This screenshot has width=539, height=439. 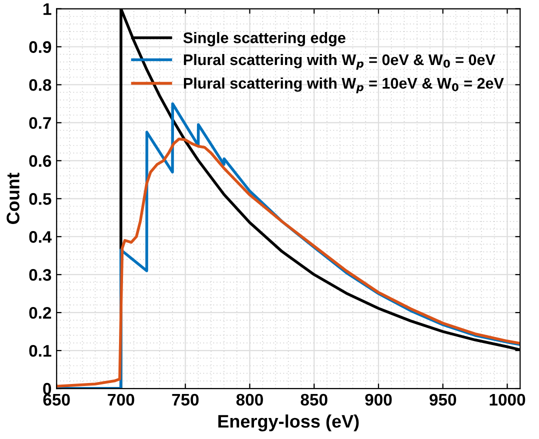 What do you see at coordinates (443, 400) in the screenshot?
I see `x-tick-label: 950` at bounding box center [443, 400].